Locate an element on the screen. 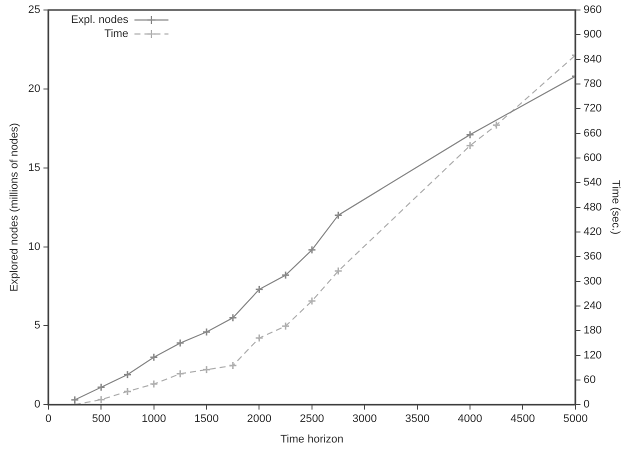 This screenshot has width=634, height=452. y2-tick-label: 0 is located at coordinates (586, 404).